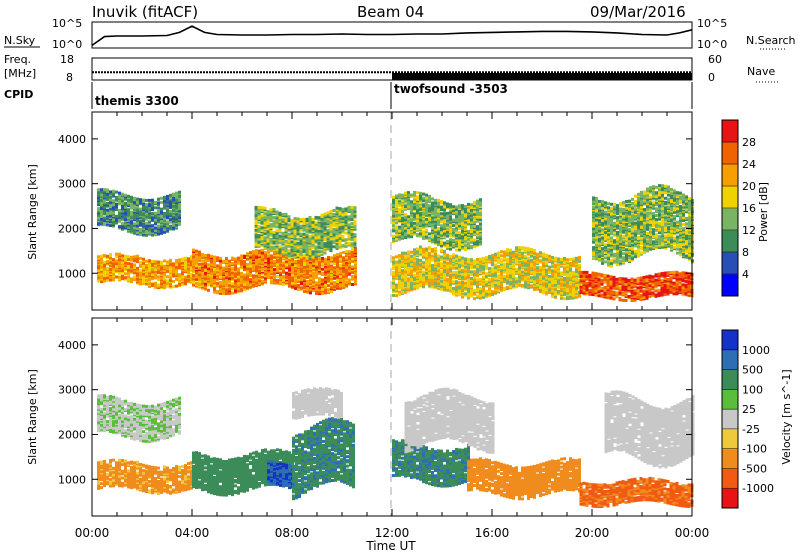  What do you see at coordinates (389, 34) in the screenshot?
I see `noise-panel: 10^5 10^0 10^5 10^0` at bounding box center [389, 34].